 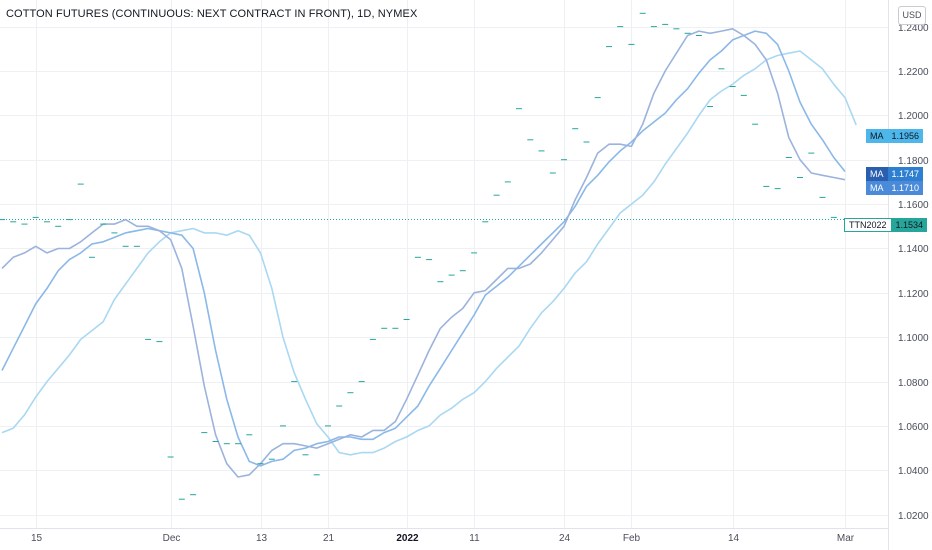 I want to click on price-tag-value: 1.1534, so click(x=909, y=225).